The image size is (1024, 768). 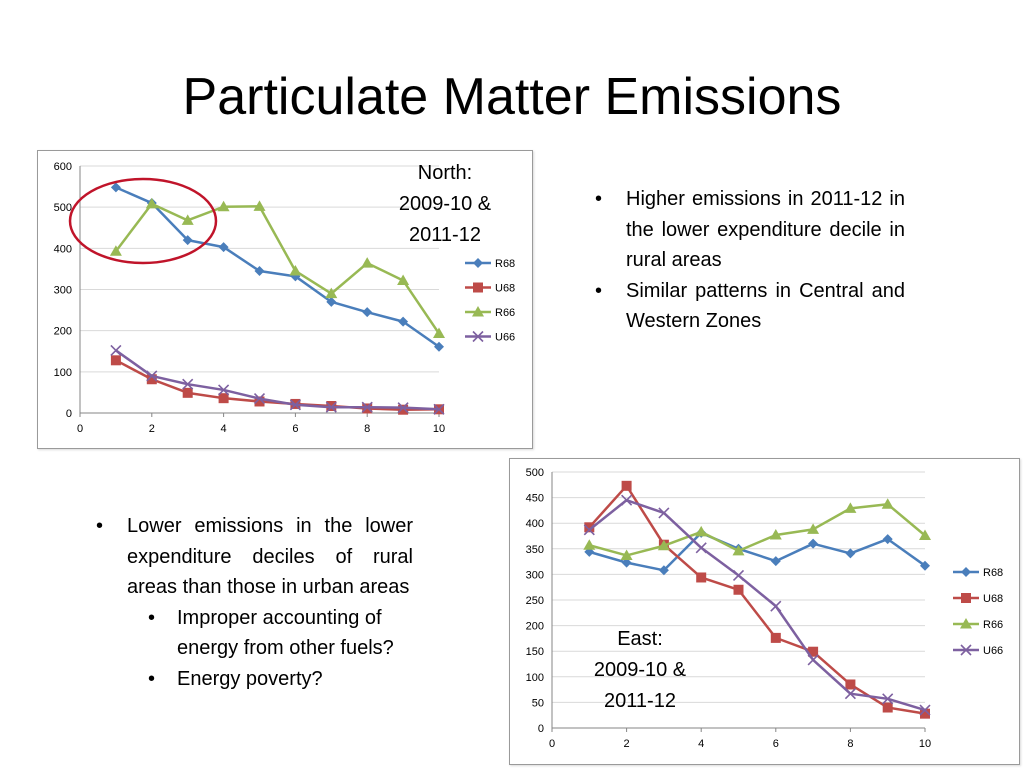 I want to click on north-label-line: 2011-12, so click(x=445, y=235).